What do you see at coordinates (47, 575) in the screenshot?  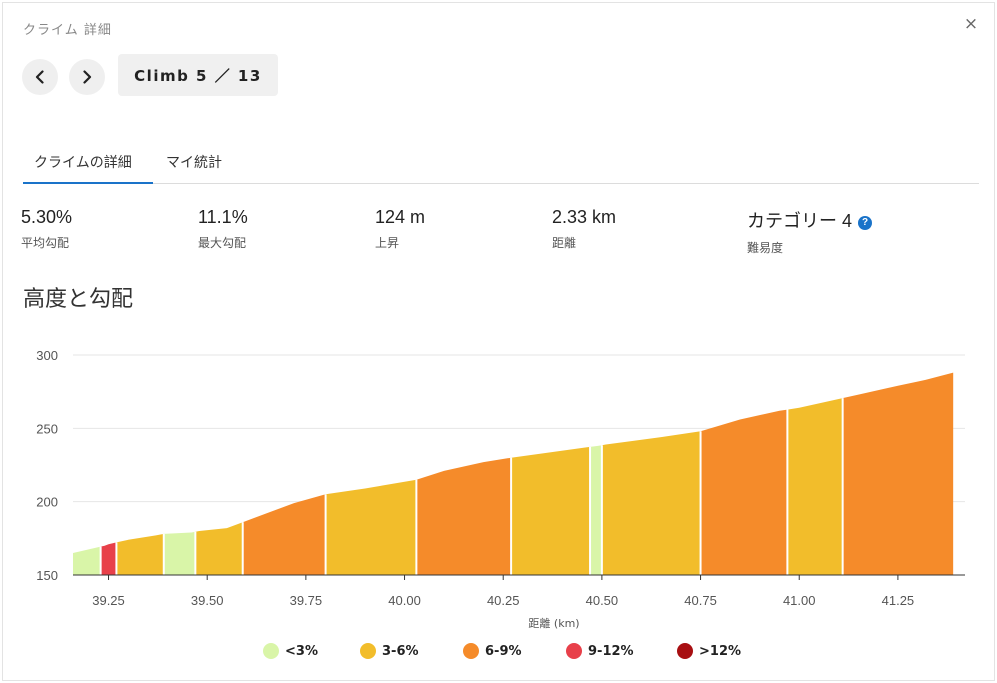 I see `y-tick-label: 150` at bounding box center [47, 575].